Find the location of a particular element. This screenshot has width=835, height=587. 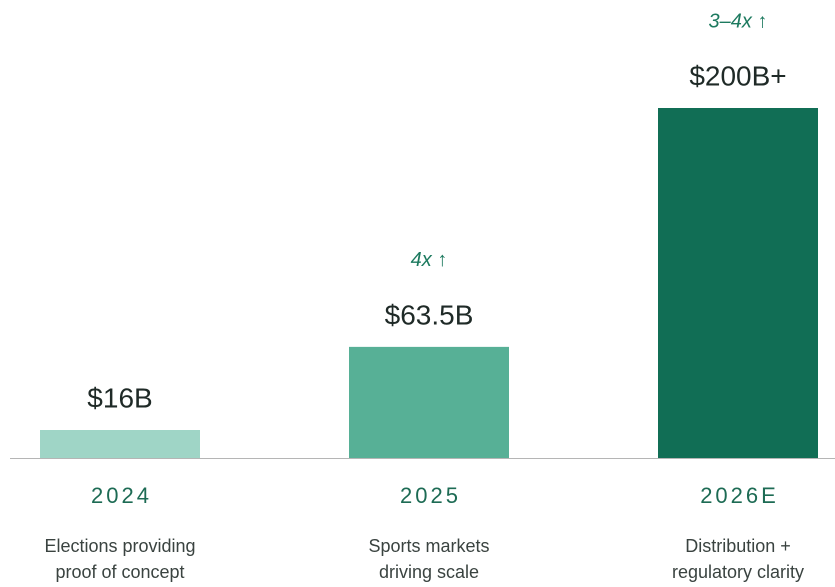

growth-label: 4x ↑ is located at coordinates (429, 260).